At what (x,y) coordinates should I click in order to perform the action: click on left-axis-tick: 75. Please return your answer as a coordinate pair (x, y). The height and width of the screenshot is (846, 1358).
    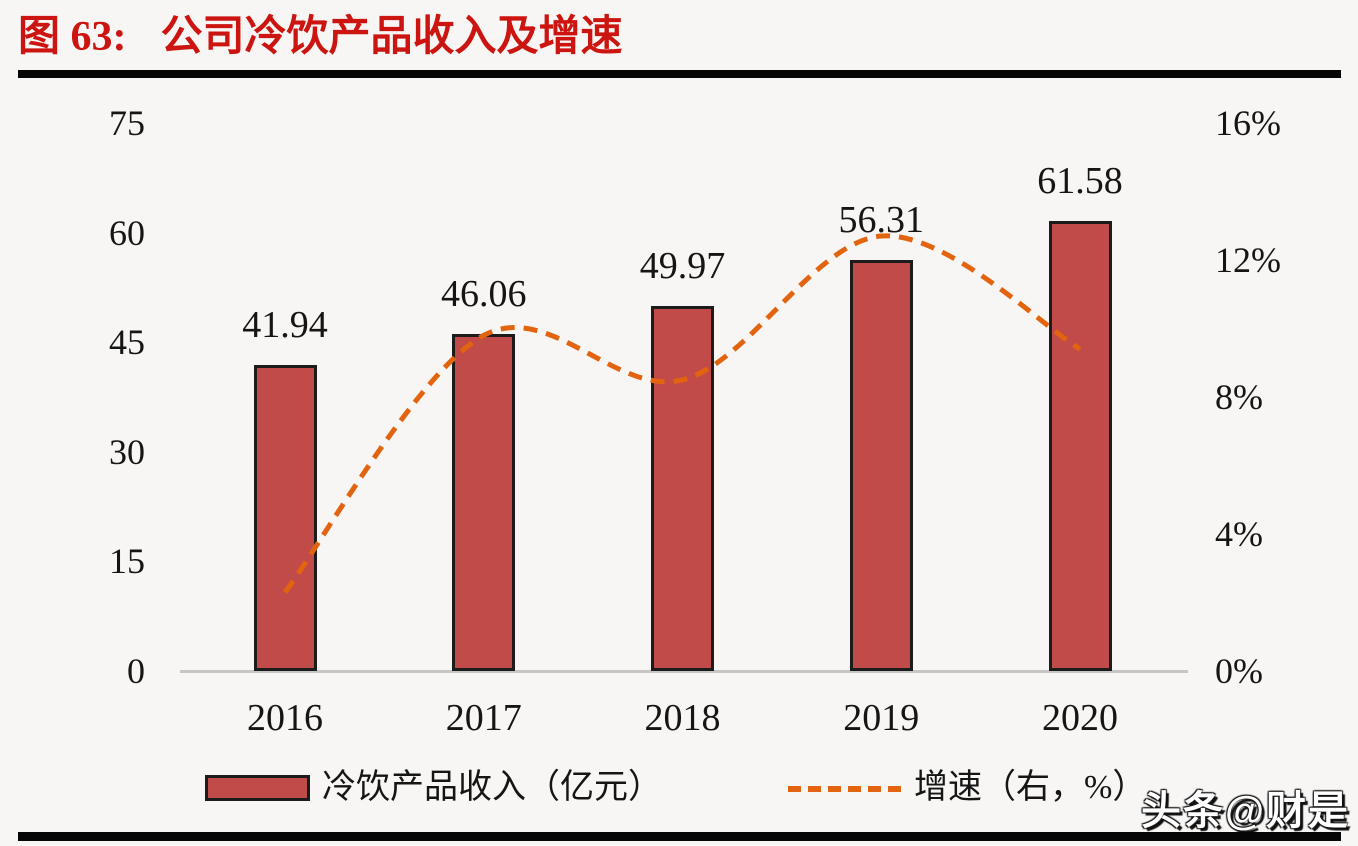
    Looking at the image, I should click on (127, 123).